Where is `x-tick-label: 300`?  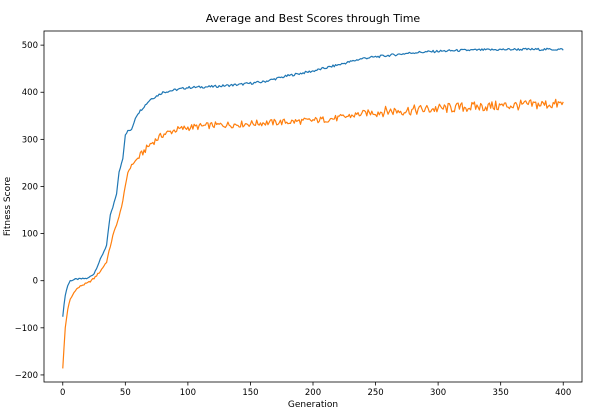
x-tick-label: 300 is located at coordinates (438, 393).